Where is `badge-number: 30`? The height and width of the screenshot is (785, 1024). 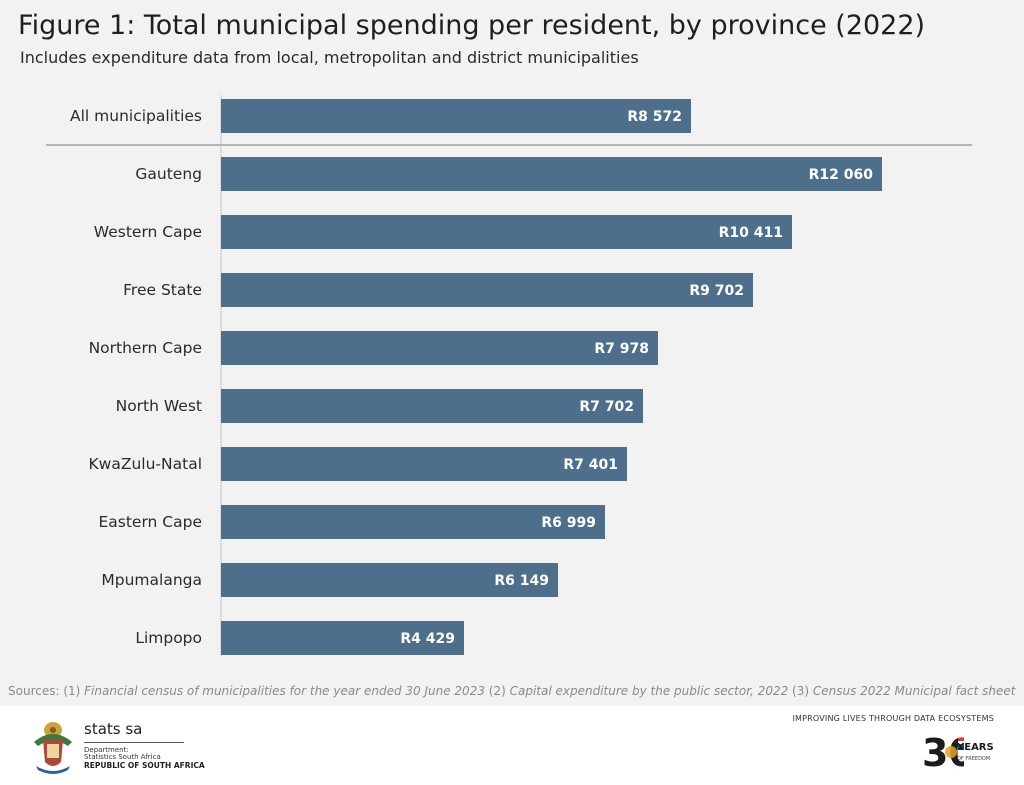
badge-number: 30 is located at coordinates (943, 753).